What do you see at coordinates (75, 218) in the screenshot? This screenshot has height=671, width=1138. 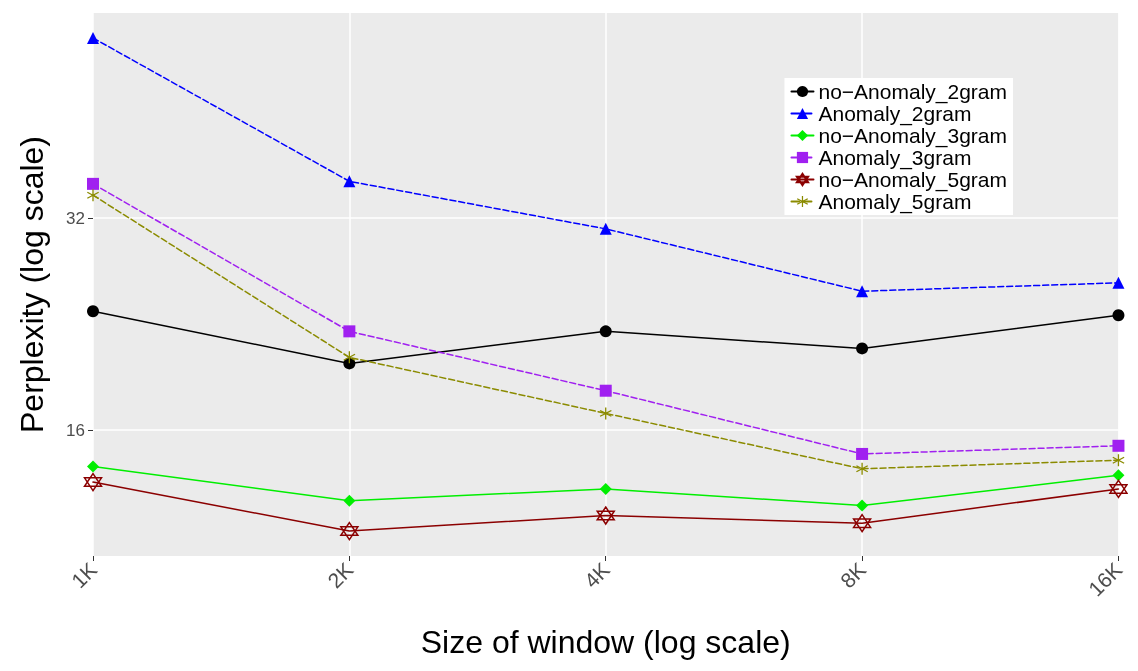 I see `y-tick-label: 32` at bounding box center [75, 218].